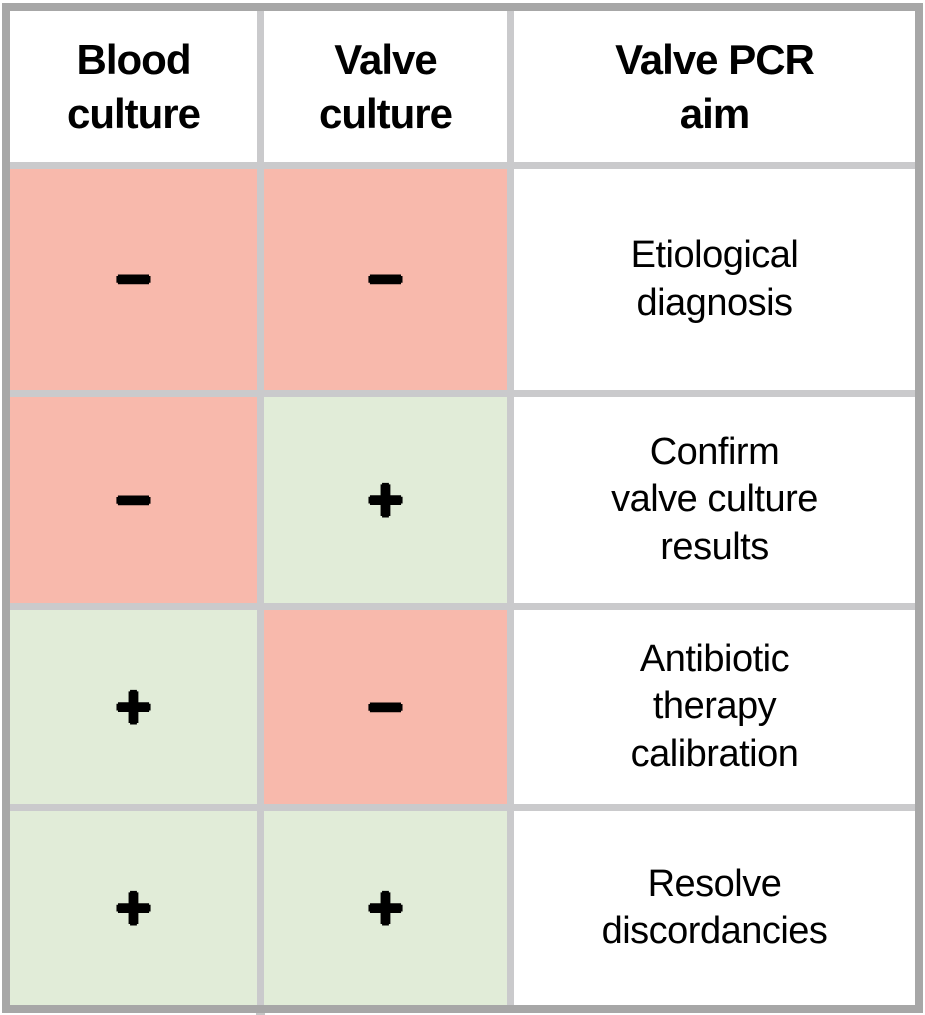 This screenshot has height=1015, width=925. What do you see at coordinates (714, 279) in the screenshot?
I see `pcr-aim-text: Etiological diagnosis` at bounding box center [714, 279].